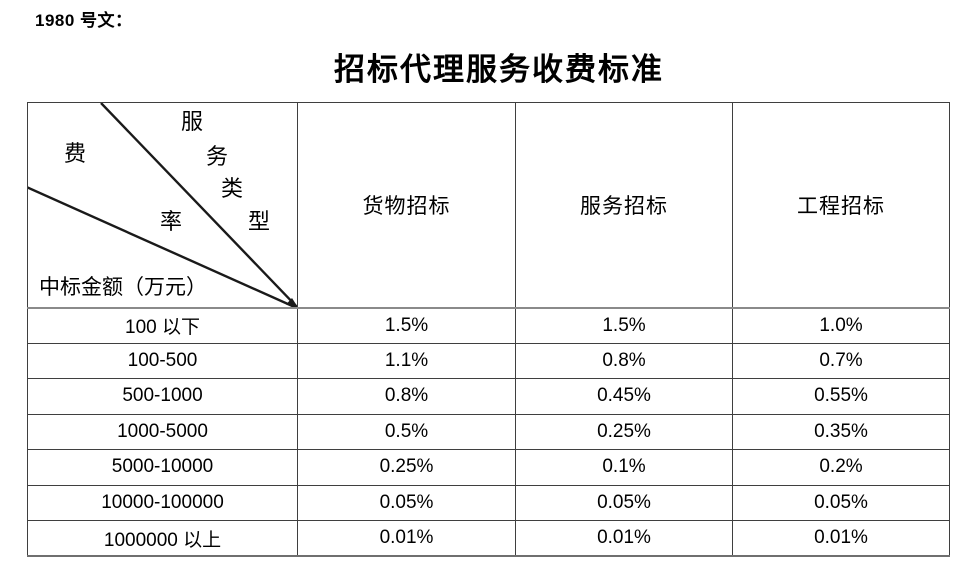 The height and width of the screenshot is (581, 976). Describe the element at coordinates (624, 205) in the screenshot. I see `column-header-services: 服务招标` at that location.